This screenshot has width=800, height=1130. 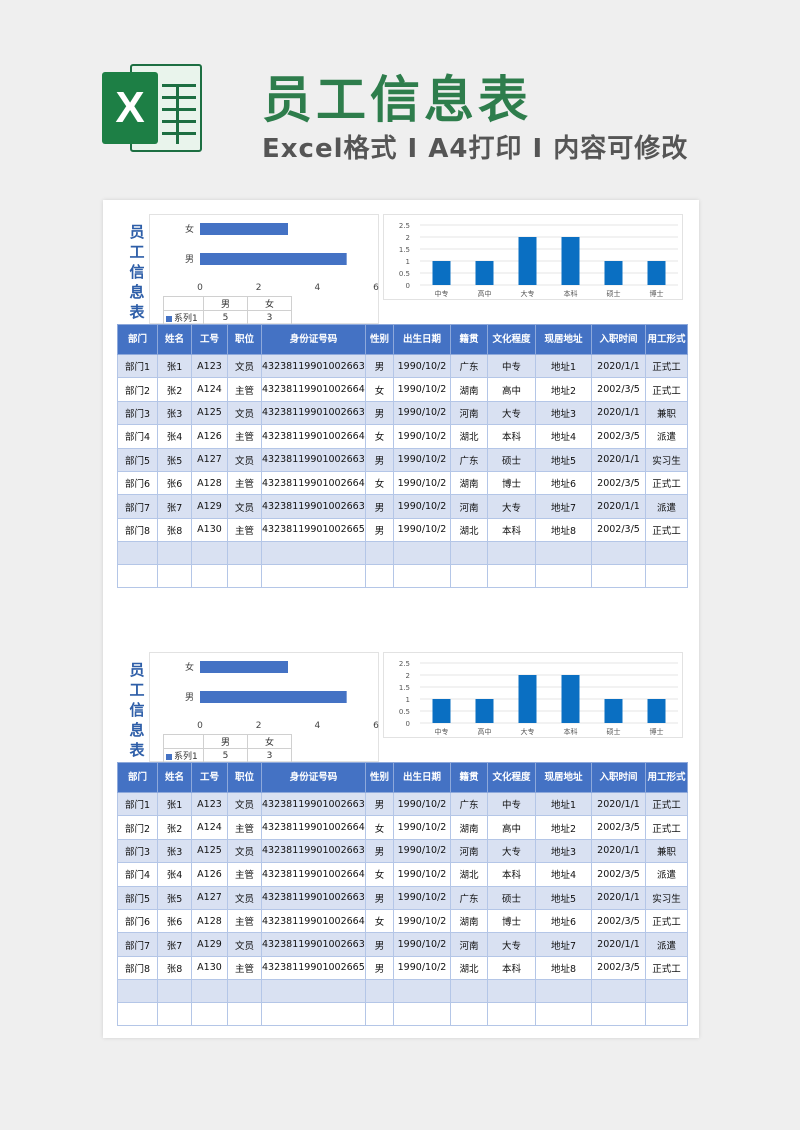 What do you see at coordinates (174, 897) in the screenshot?
I see `table-cell: 张5` at bounding box center [174, 897].